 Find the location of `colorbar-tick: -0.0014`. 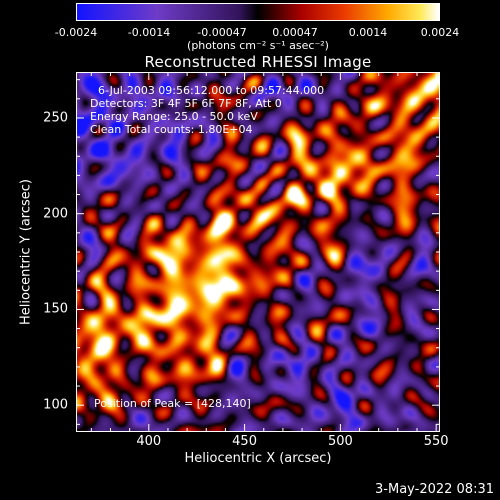

colorbar-tick: -0.0014 is located at coordinates (149, 32).